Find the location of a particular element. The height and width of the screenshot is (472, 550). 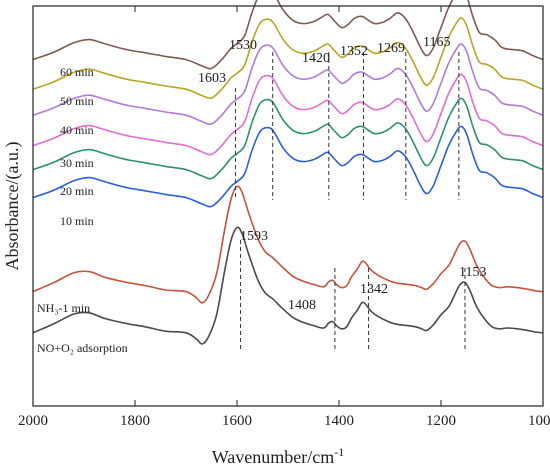

peak-label-1165: 1165 is located at coordinates (436, 42).